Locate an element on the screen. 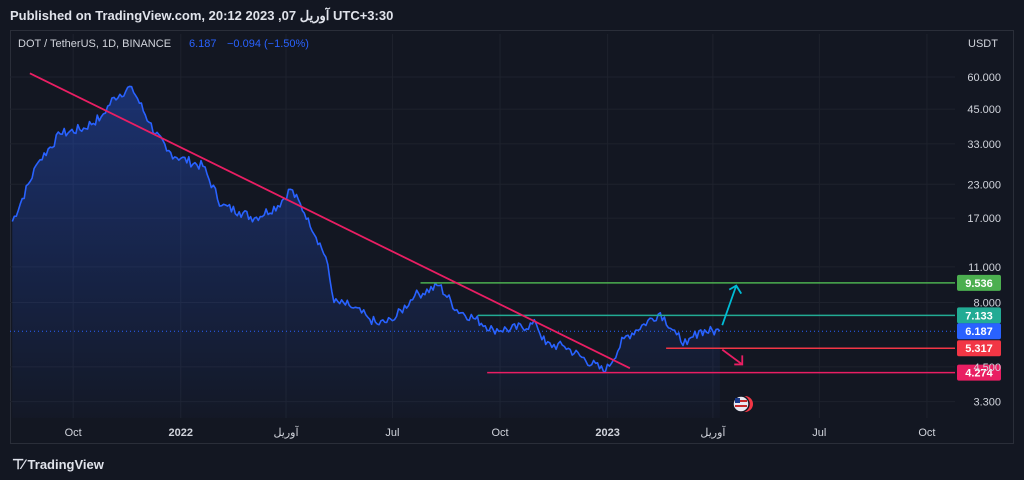 The image size is (1024, 480). y-tick-label: 60.000 is located at coordinates (984, 78).